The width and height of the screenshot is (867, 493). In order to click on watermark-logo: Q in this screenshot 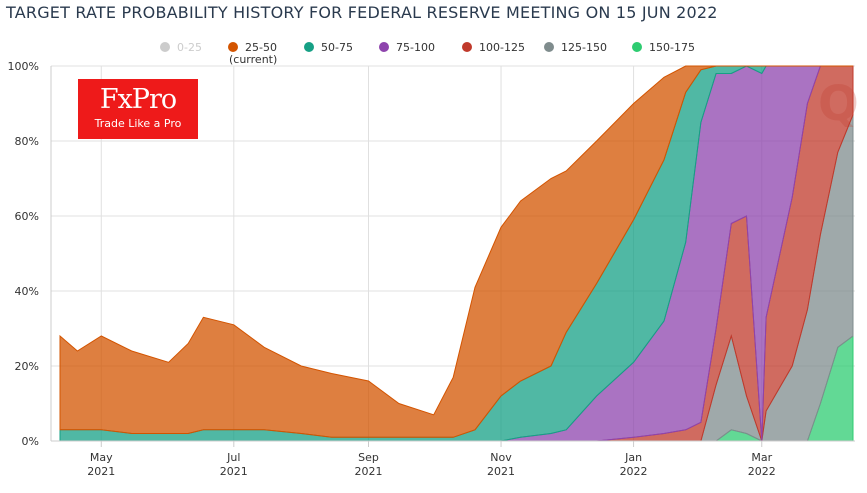, I will do `click(838, 104)`.